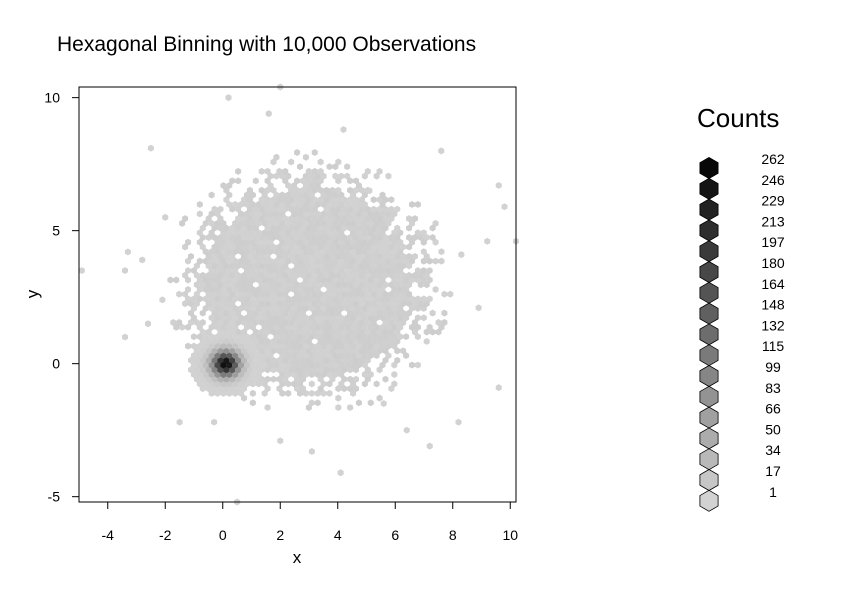 Image resolution: width=841 pixels, height=609 pixels. Describe the element at coordinates (709, 396) in the screenshot. I see `legend-hex` at that location.